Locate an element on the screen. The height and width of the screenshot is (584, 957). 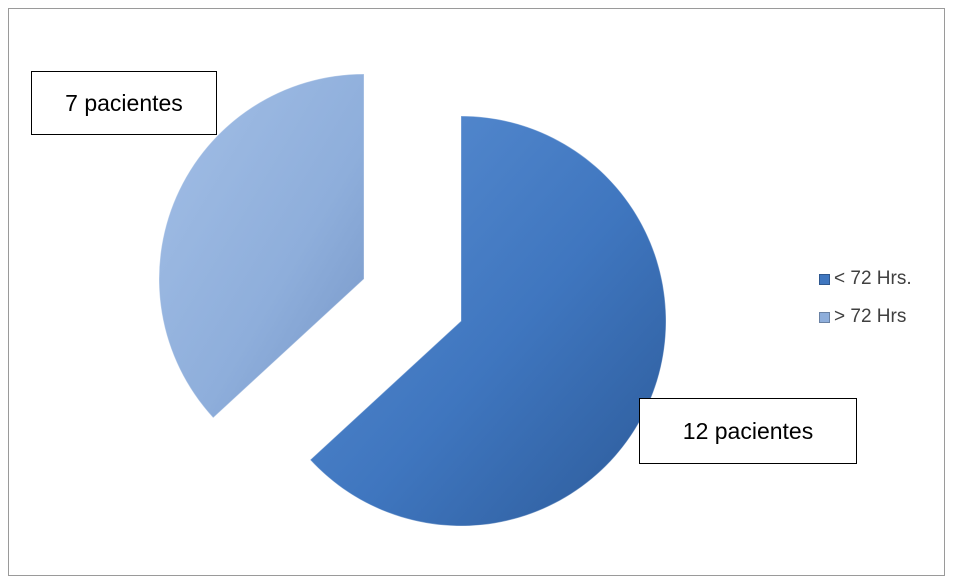
legend: < 72 Hrs. > 72 Hrs is located at coordinates (865, 305).